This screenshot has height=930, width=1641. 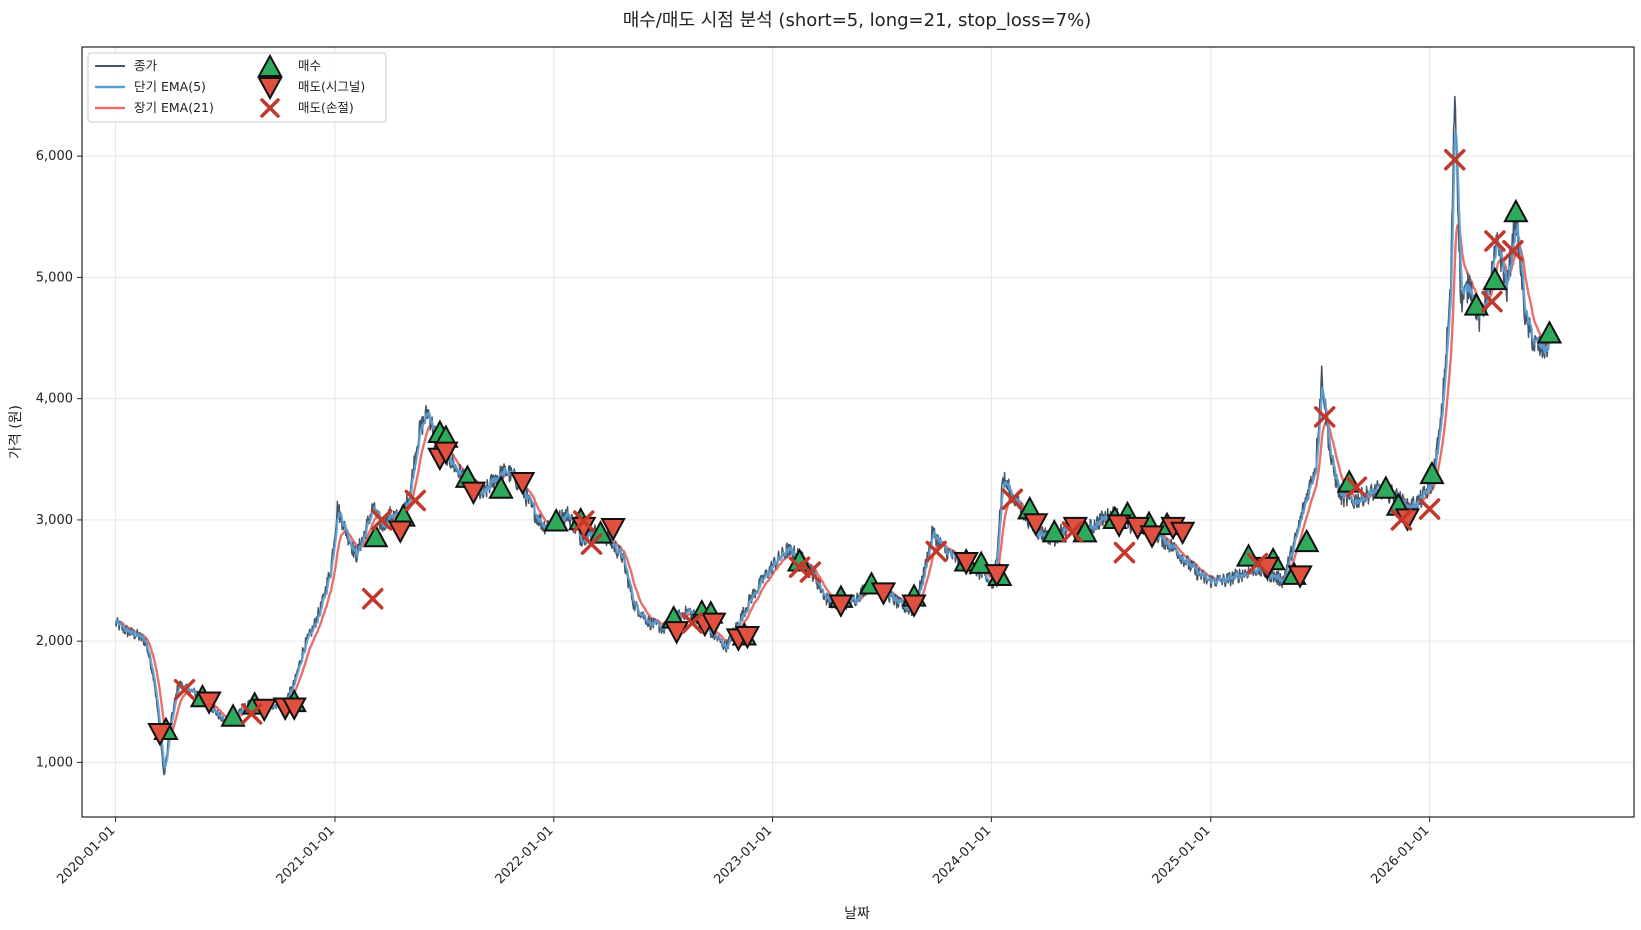 I want to click on legend-label-sell-stop: 매도(손절), so click(x=326, y=107).